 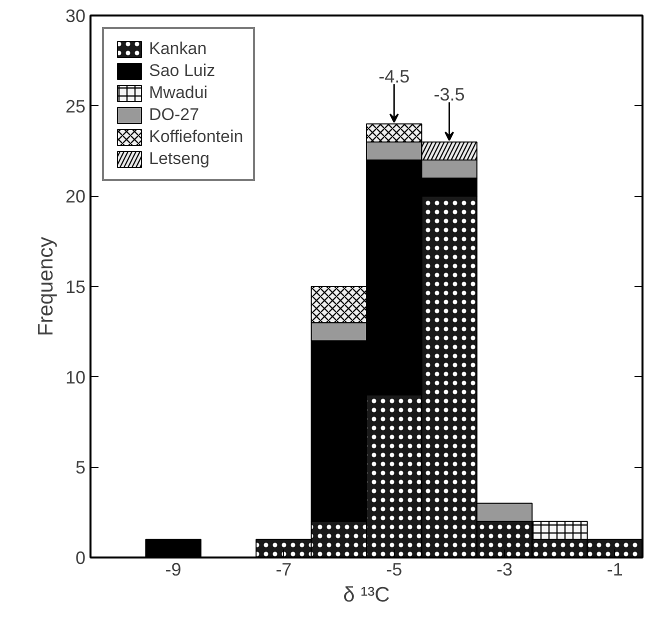 What do you see at coordinates (80, 558) in the screenshot?
I see `y-tick-label: 0` at bounding box center [80, 558].